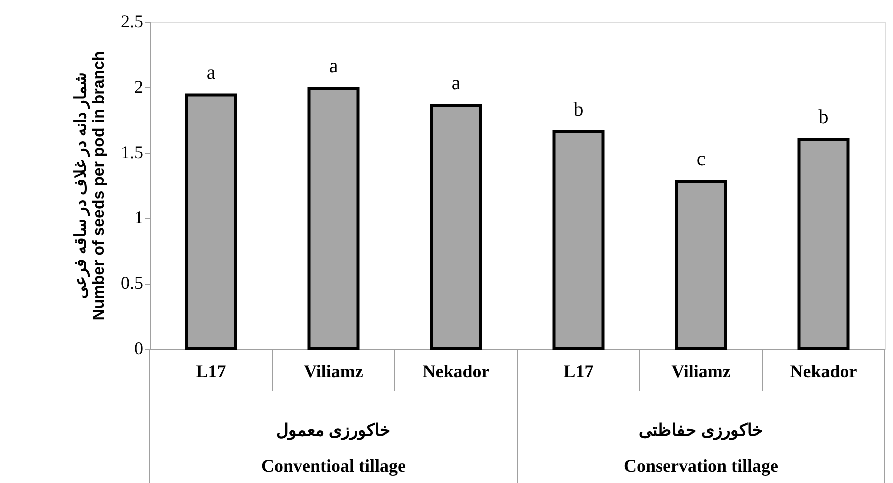 The width and height of the screenshot is (893, 483). What do you see at coordinates (334, 431) in the screenshot?
I see `text: خاکورزی معمول` at bounding box center [334, 431].